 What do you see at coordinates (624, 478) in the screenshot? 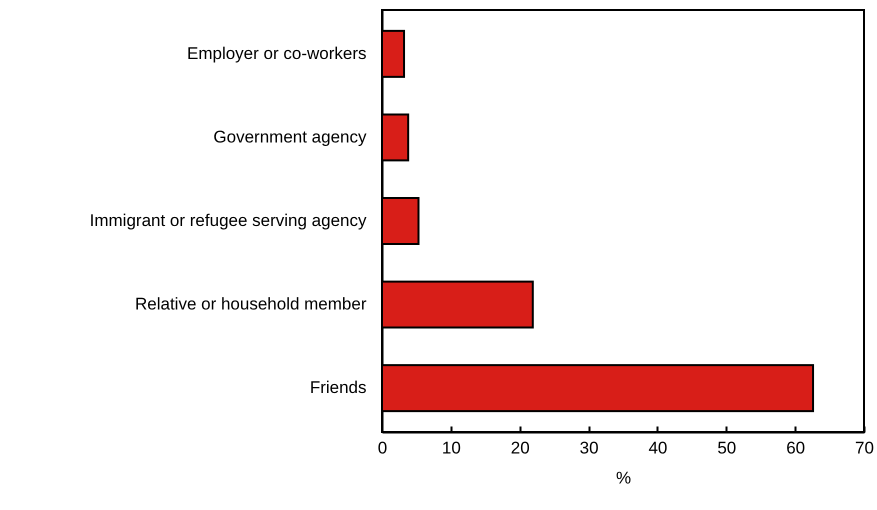
I see `x-axis-title: %` at bounding box center [624, 478].